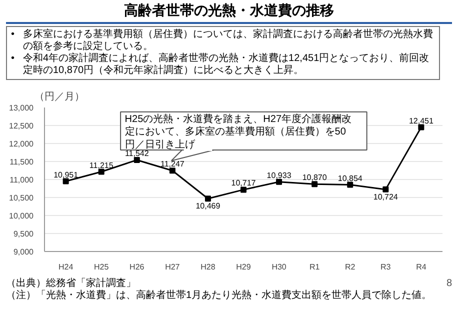  What do you see at coordinates (23, 252) in the screenshot?
I see `y-tick-label: 9,000` at bounding box center [23, 252].